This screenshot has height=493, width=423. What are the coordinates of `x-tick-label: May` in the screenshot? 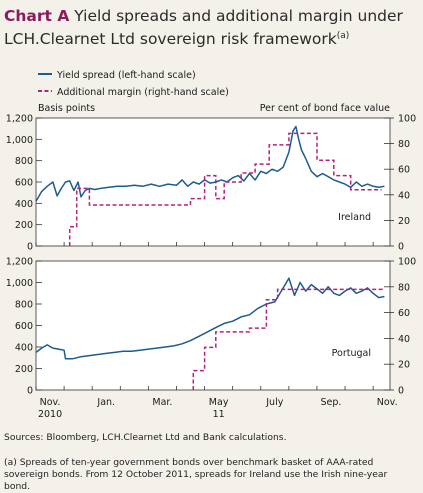 It's located at (219, 402).